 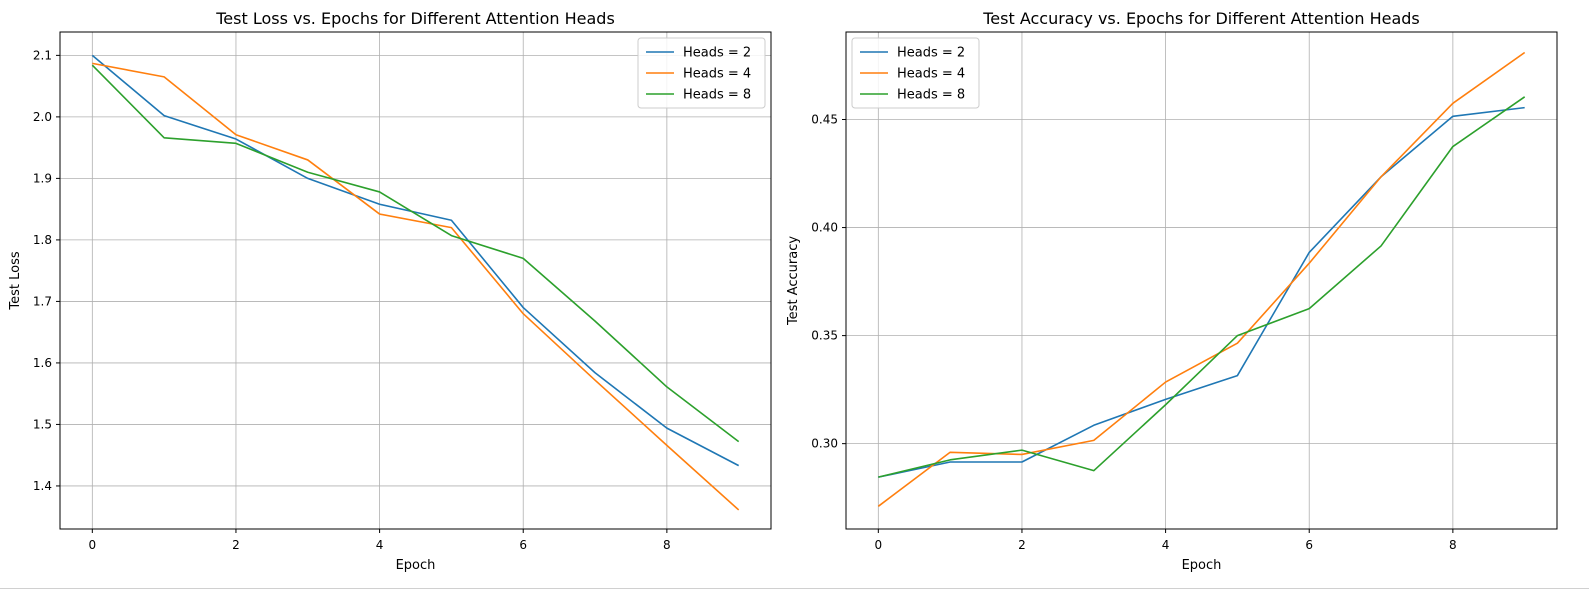 What do you see at coordinates (523, 545) in the screenshot?
I see `loss-x-tick-label: 6` at bounding box center [523, 545].